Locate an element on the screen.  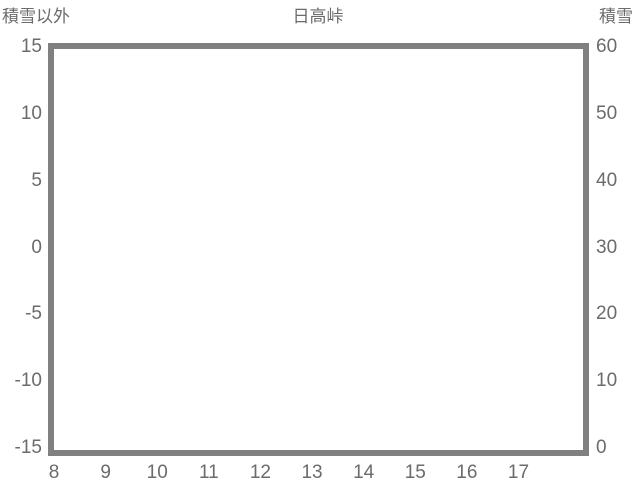
y-tick-right-60: 60 is located at coordinates (607, 46).